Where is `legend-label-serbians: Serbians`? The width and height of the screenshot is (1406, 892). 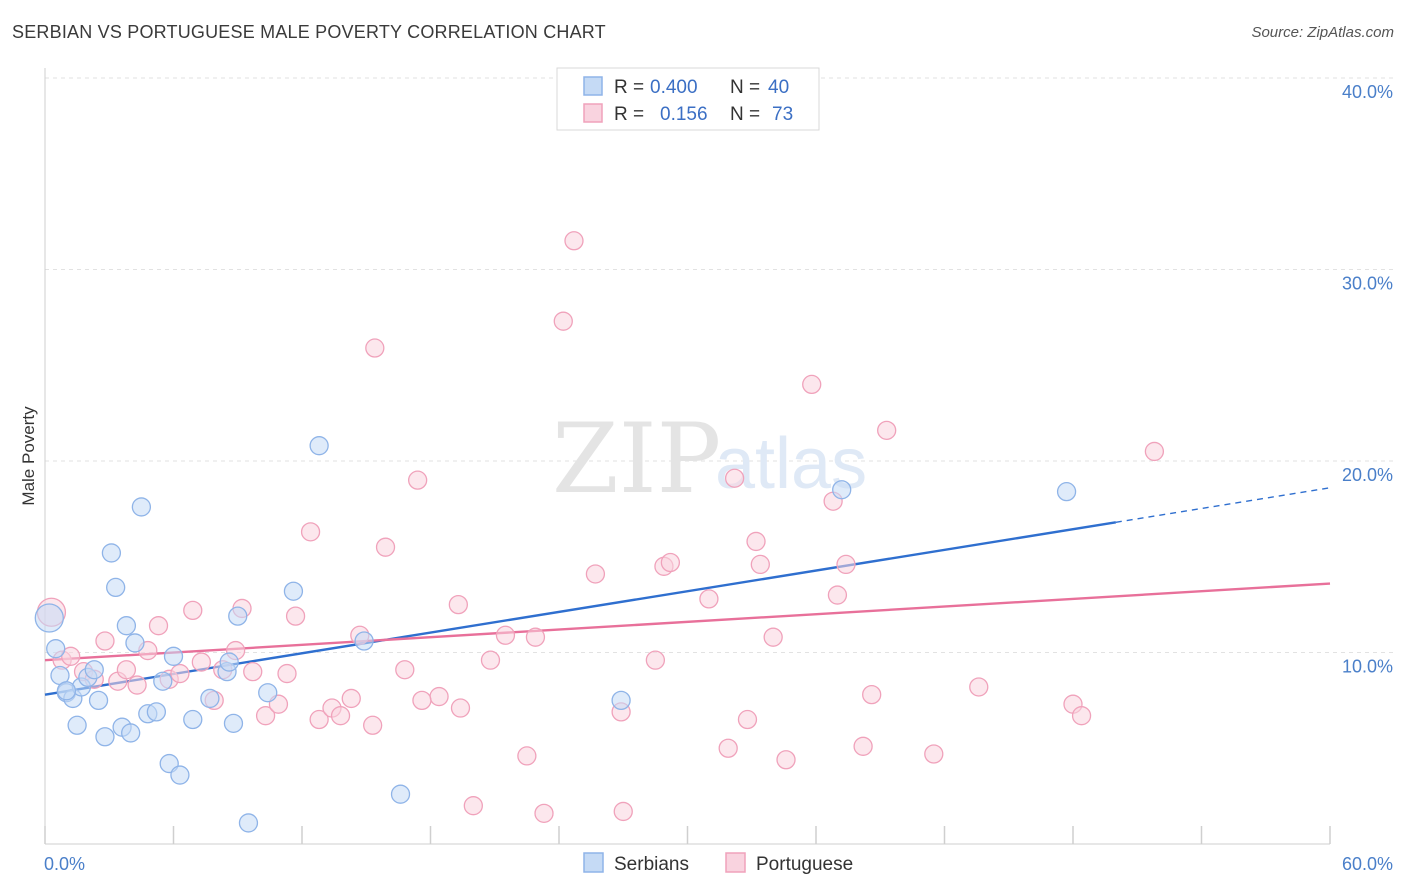 legend-label-serbians: Serbians is located at coordinates (651, 864).